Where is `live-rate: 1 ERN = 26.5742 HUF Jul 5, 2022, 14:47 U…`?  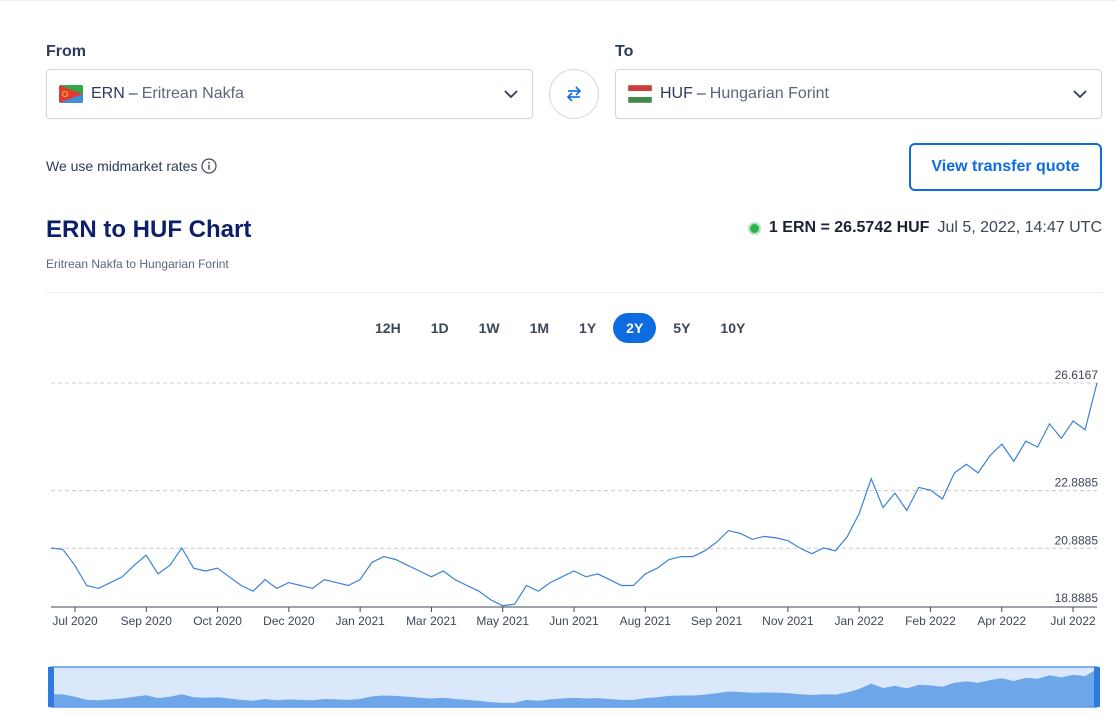
live-rate: 1 ERN = 26.5742 HUF Jul 5, 2022, 14:47 U… is located at coordinates (924, 228).